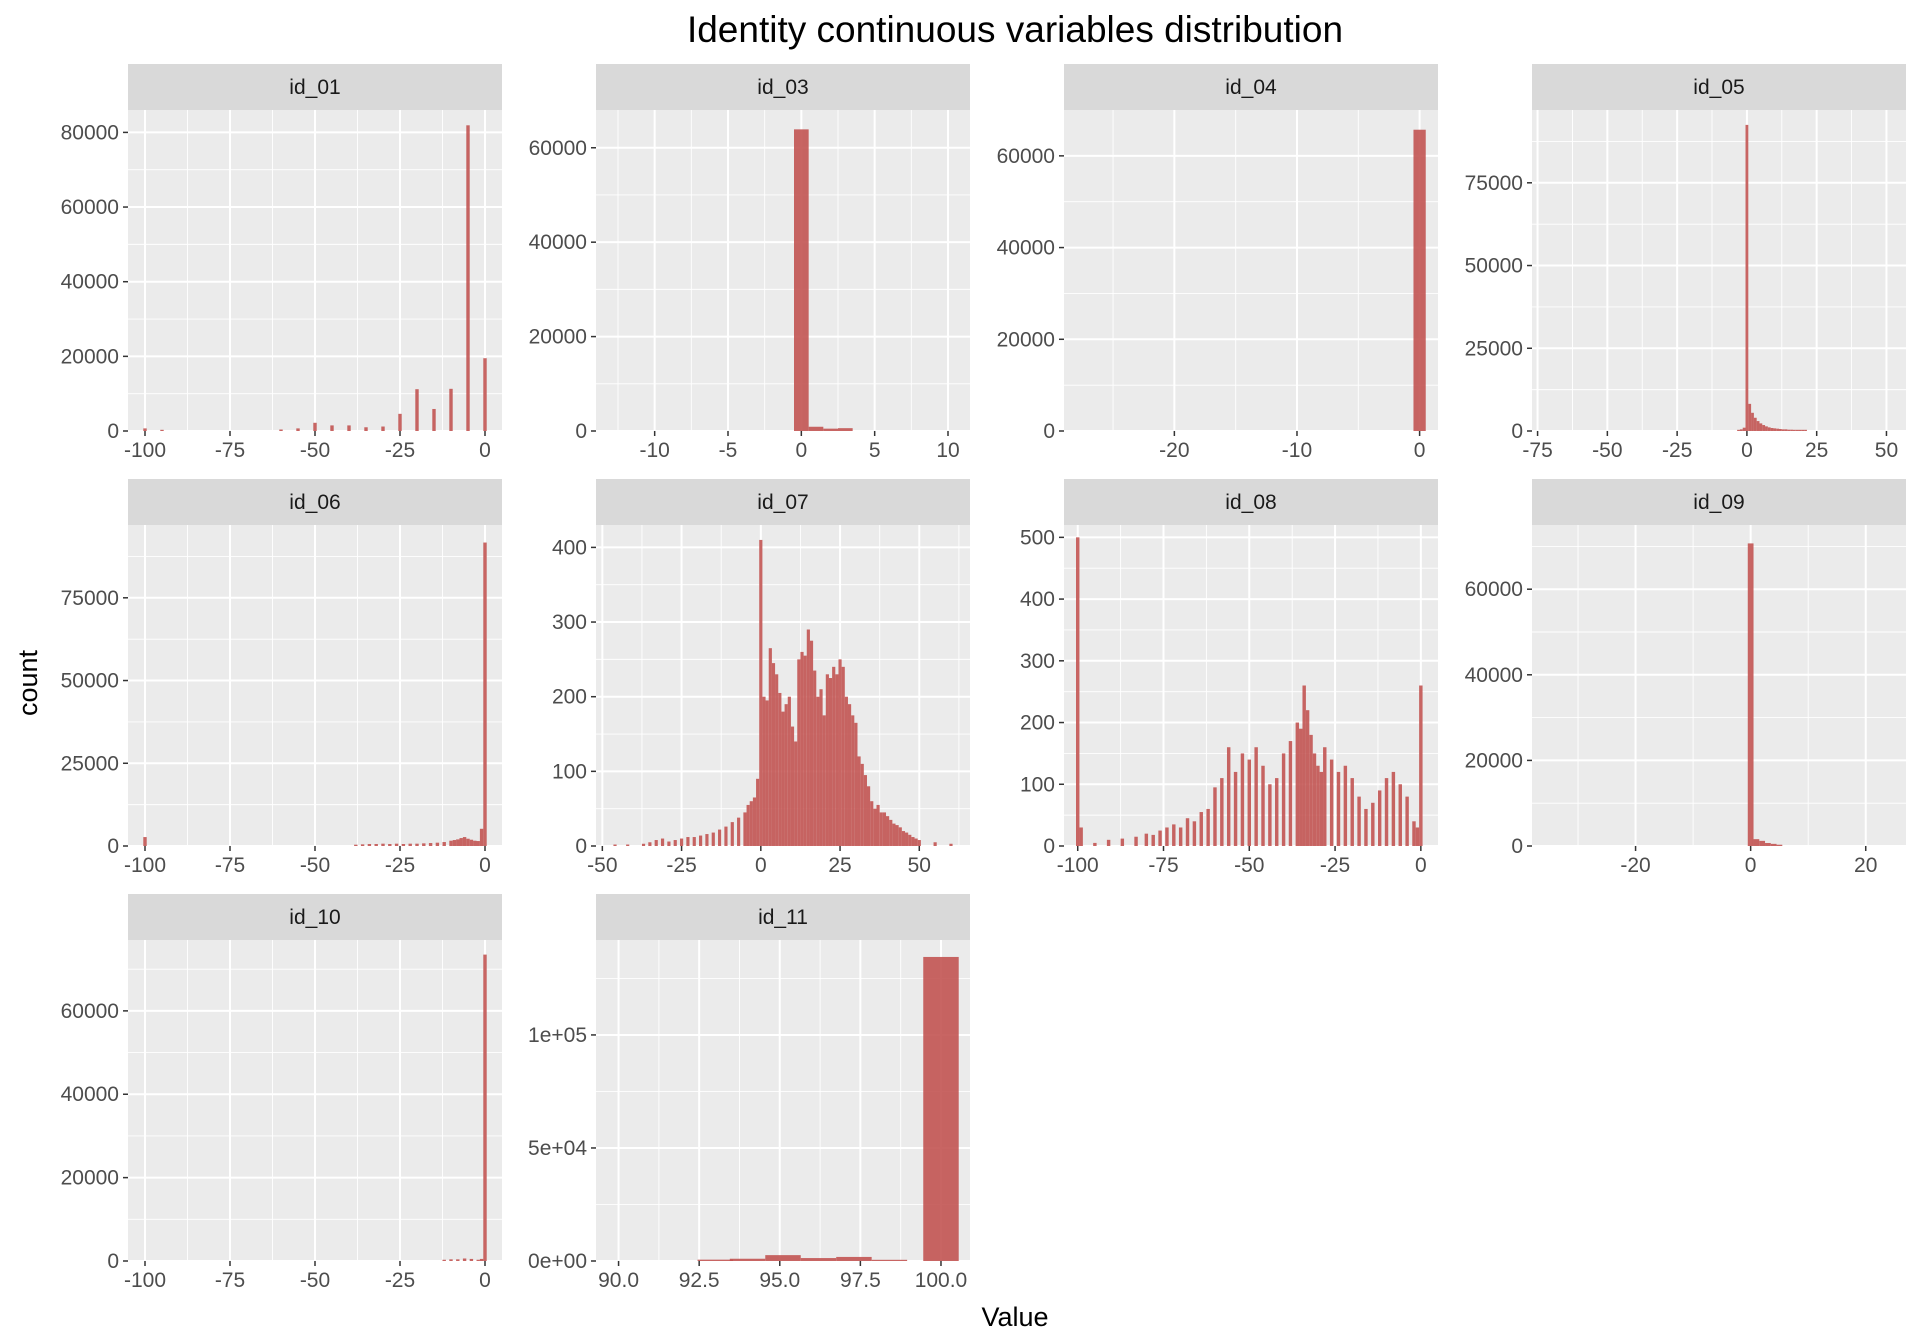 The height and width of the screenshot is (1344, 1920). I want to click on x-tick-label: 97.5, so click(860, 1280).